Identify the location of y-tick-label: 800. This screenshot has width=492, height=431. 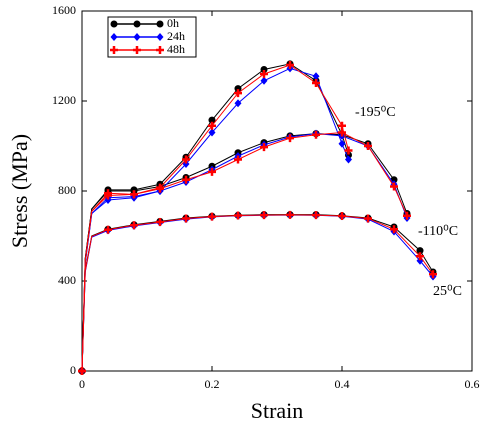
(67, 190).